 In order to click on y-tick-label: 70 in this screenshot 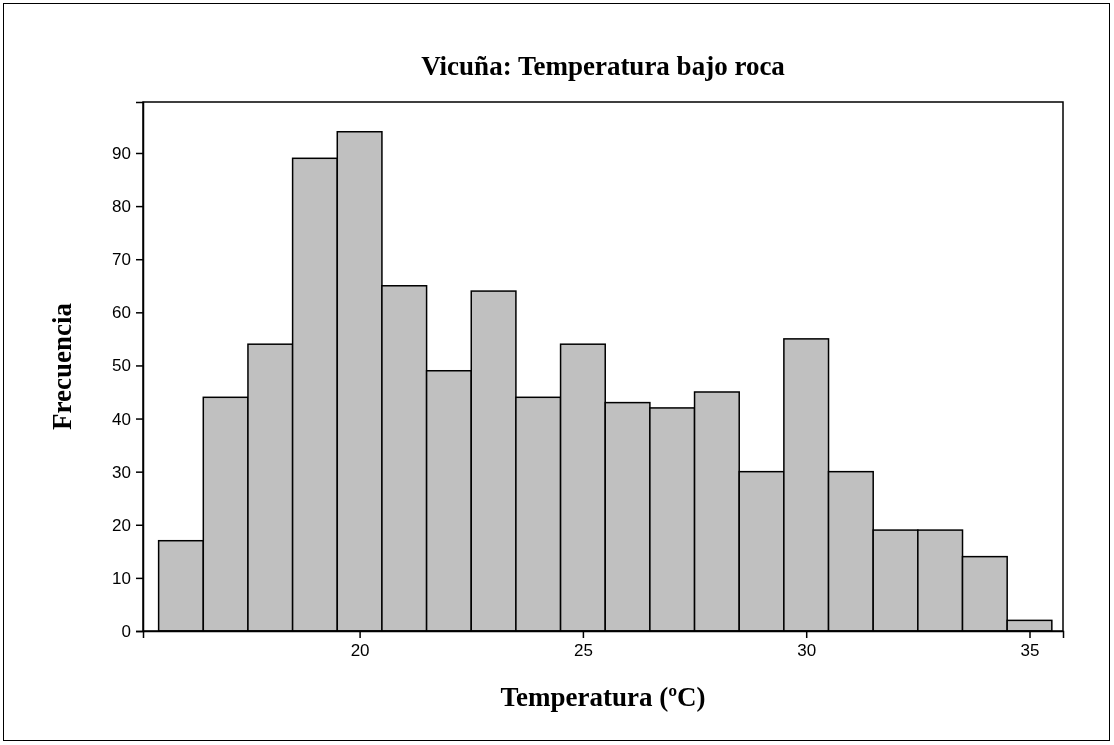, I will do `click(121, 260)`.